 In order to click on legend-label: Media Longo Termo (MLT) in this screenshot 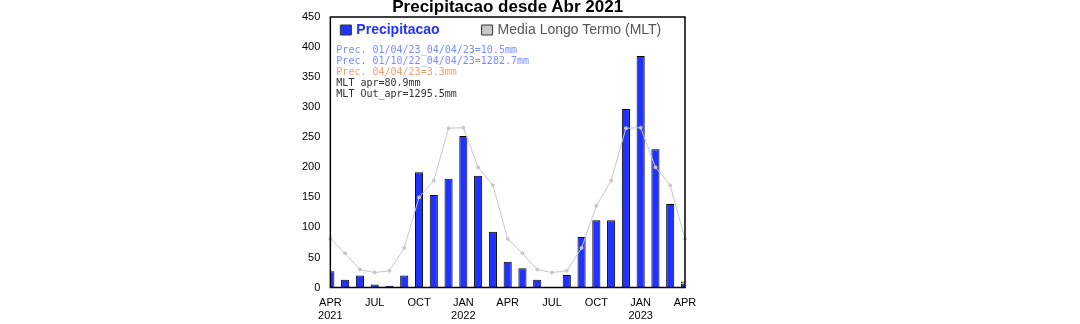, I will do `click(579, 28)`.